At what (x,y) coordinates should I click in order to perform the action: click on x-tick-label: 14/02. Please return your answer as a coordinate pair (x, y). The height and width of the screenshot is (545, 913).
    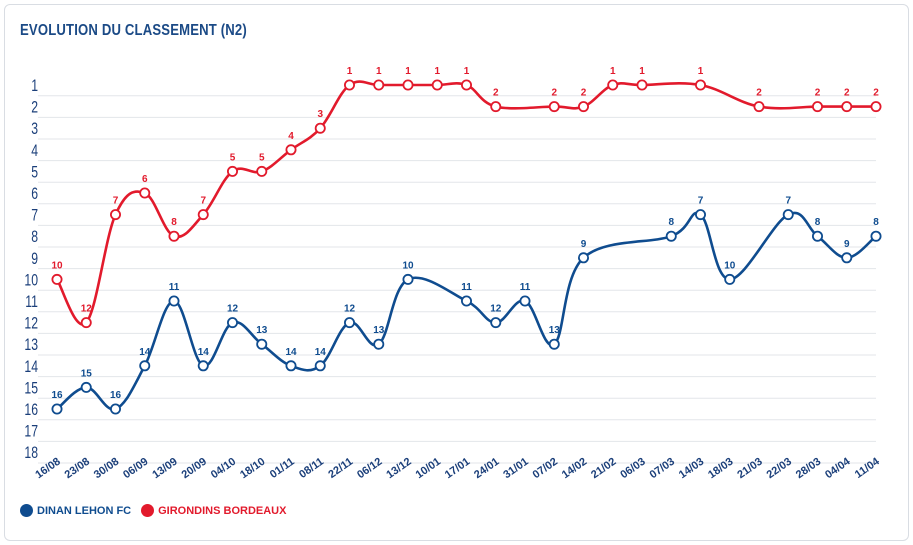
    Looking at the image, I should click on (574, 469).